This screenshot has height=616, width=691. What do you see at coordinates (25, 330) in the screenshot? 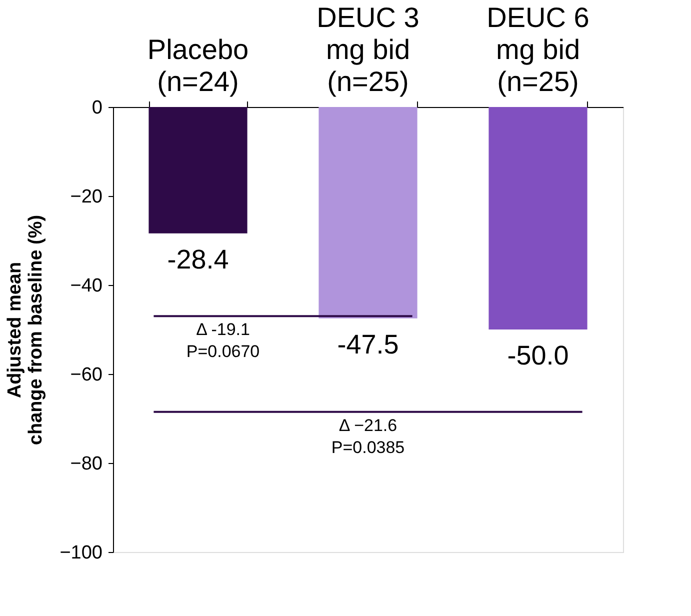
I see `y-axis-title: Adjusted mean change from baseline (%)` at bounding box center [25, 330].